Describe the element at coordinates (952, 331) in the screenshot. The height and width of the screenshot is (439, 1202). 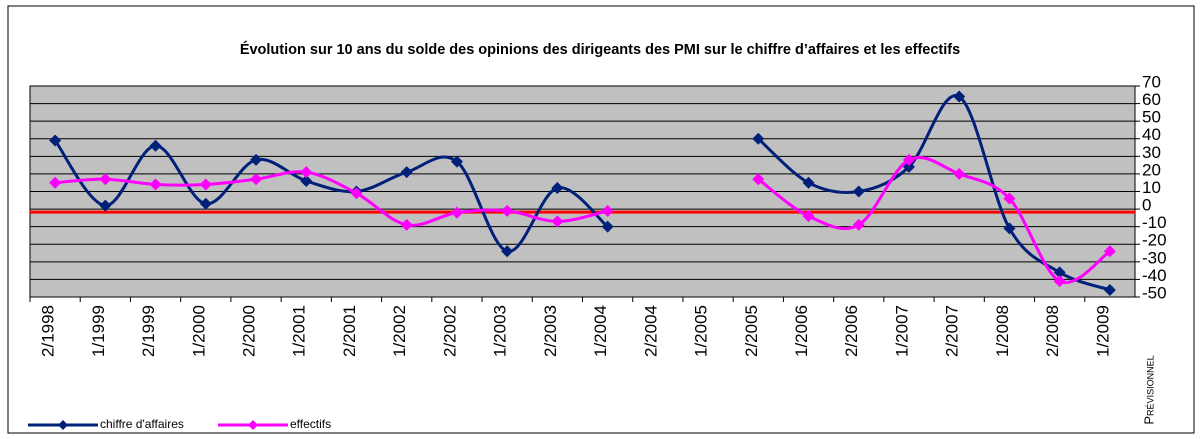
I see `x-tick-label: 2/2007` at that location.